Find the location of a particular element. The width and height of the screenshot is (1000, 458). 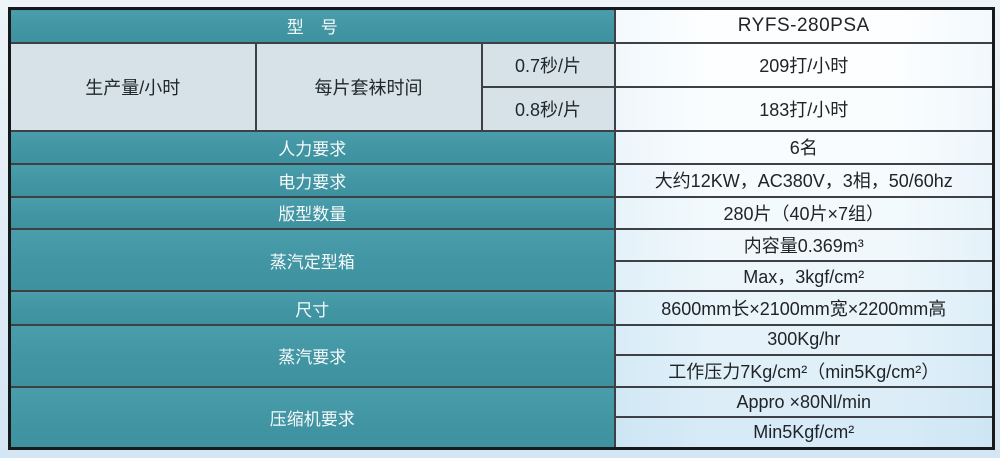

row-steam-req-2: 工作压力7Kg/cm²（min5Kg/cm²） is located at coordinates (502, 371).